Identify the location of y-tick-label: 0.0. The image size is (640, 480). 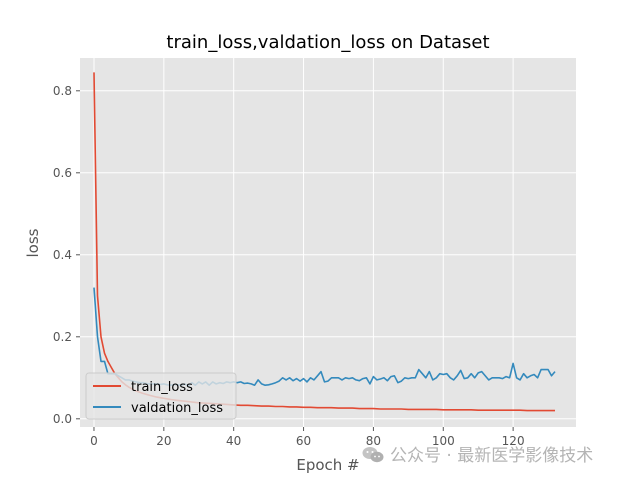
(62, 419).